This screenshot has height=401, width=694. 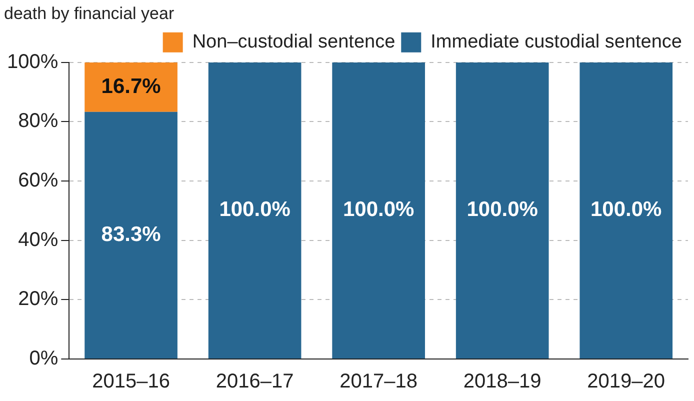 I want to click on y-tick-label: 20%, so click(x=38, y=299).